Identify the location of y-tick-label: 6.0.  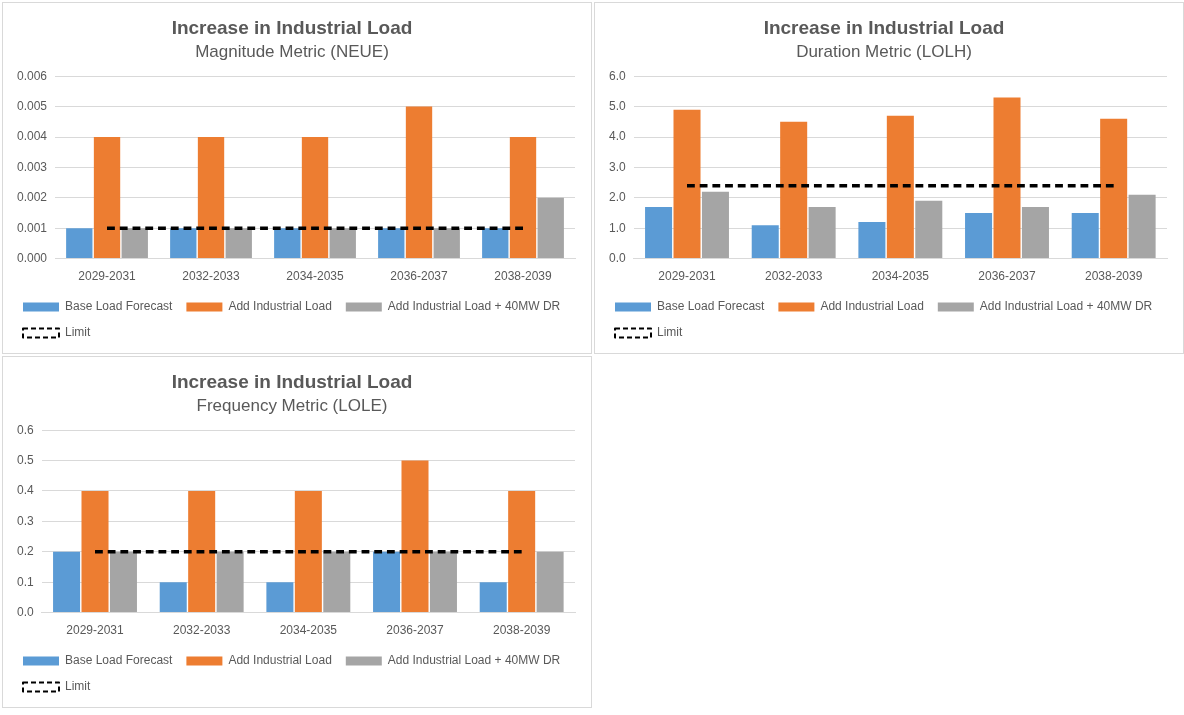
(617, 75).